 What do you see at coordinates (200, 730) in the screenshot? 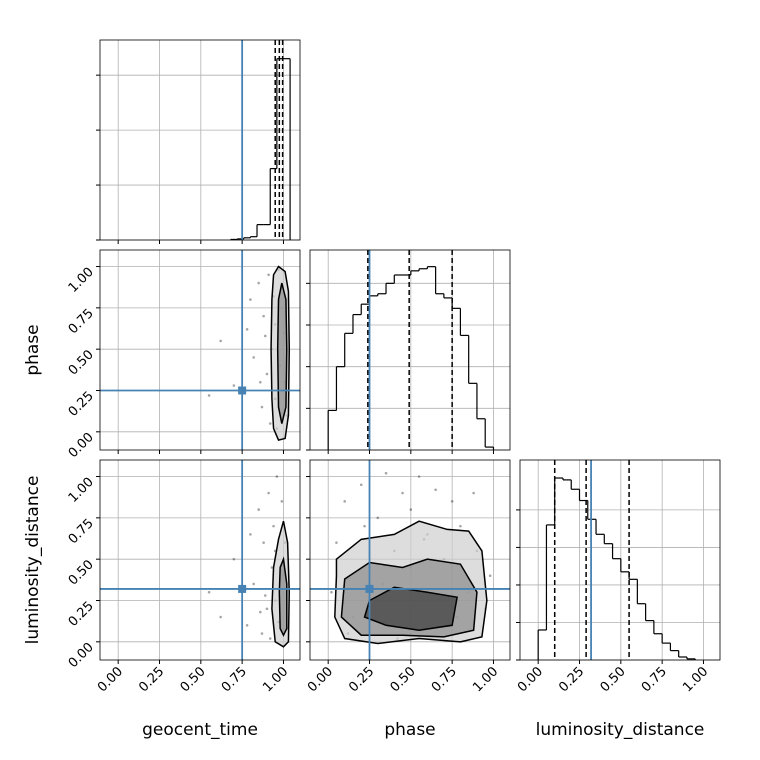
I see `x-axis-label: geocent_time` at bounding box center [200, 730].